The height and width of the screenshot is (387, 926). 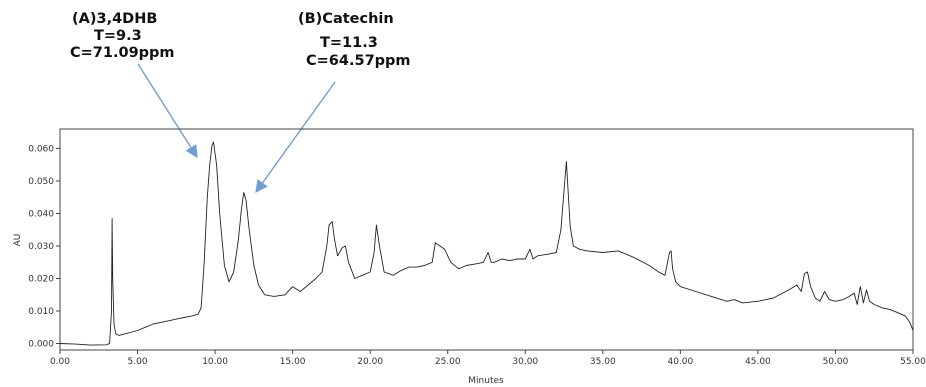 I want to click on x-tick-label: 25.00, so click(x=448, y=362).